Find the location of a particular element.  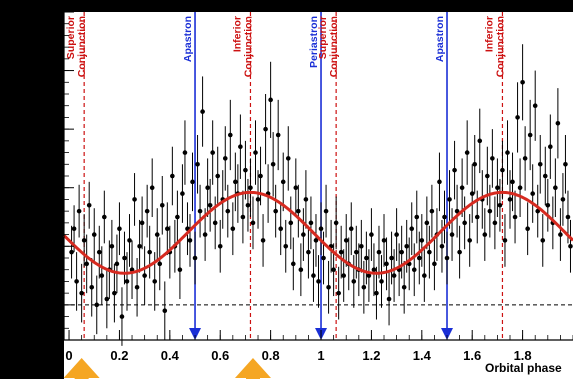

y-tick-label-4: 4 is located at coordinates (55, 70).